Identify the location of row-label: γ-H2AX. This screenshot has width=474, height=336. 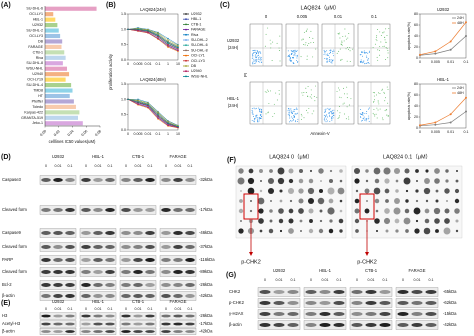
(236, 313).